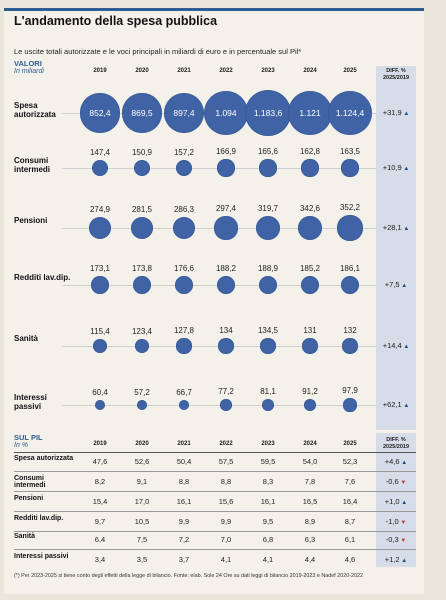  What do you see at coordinates (310, 391) in the screenshot?
I see `data-label: 91,2` at bounding box center [310, 391].